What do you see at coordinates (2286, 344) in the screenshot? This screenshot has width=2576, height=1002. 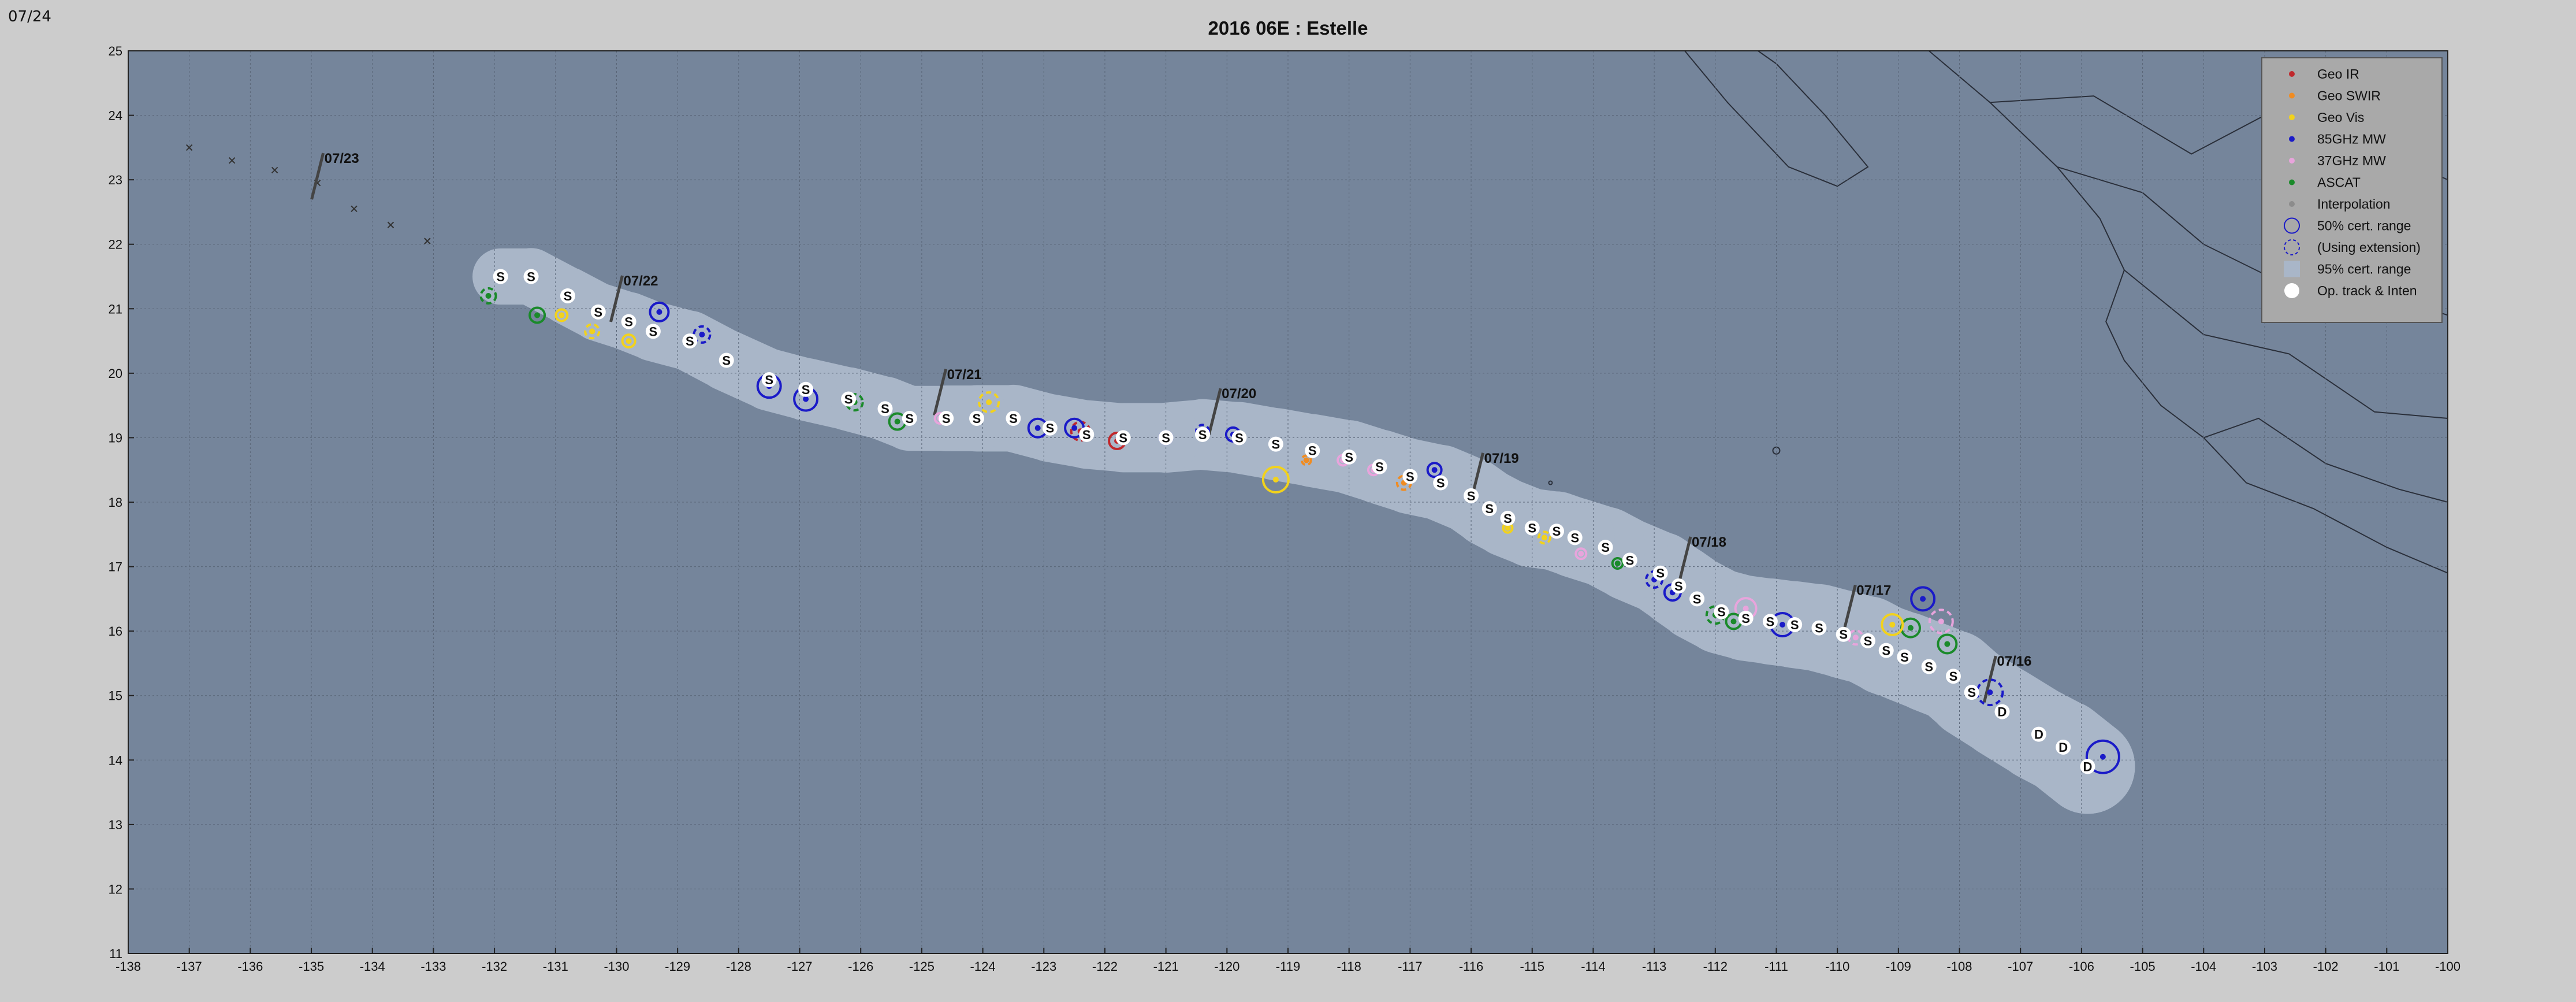 I see `state-border` at bounding box center [2286, 344].